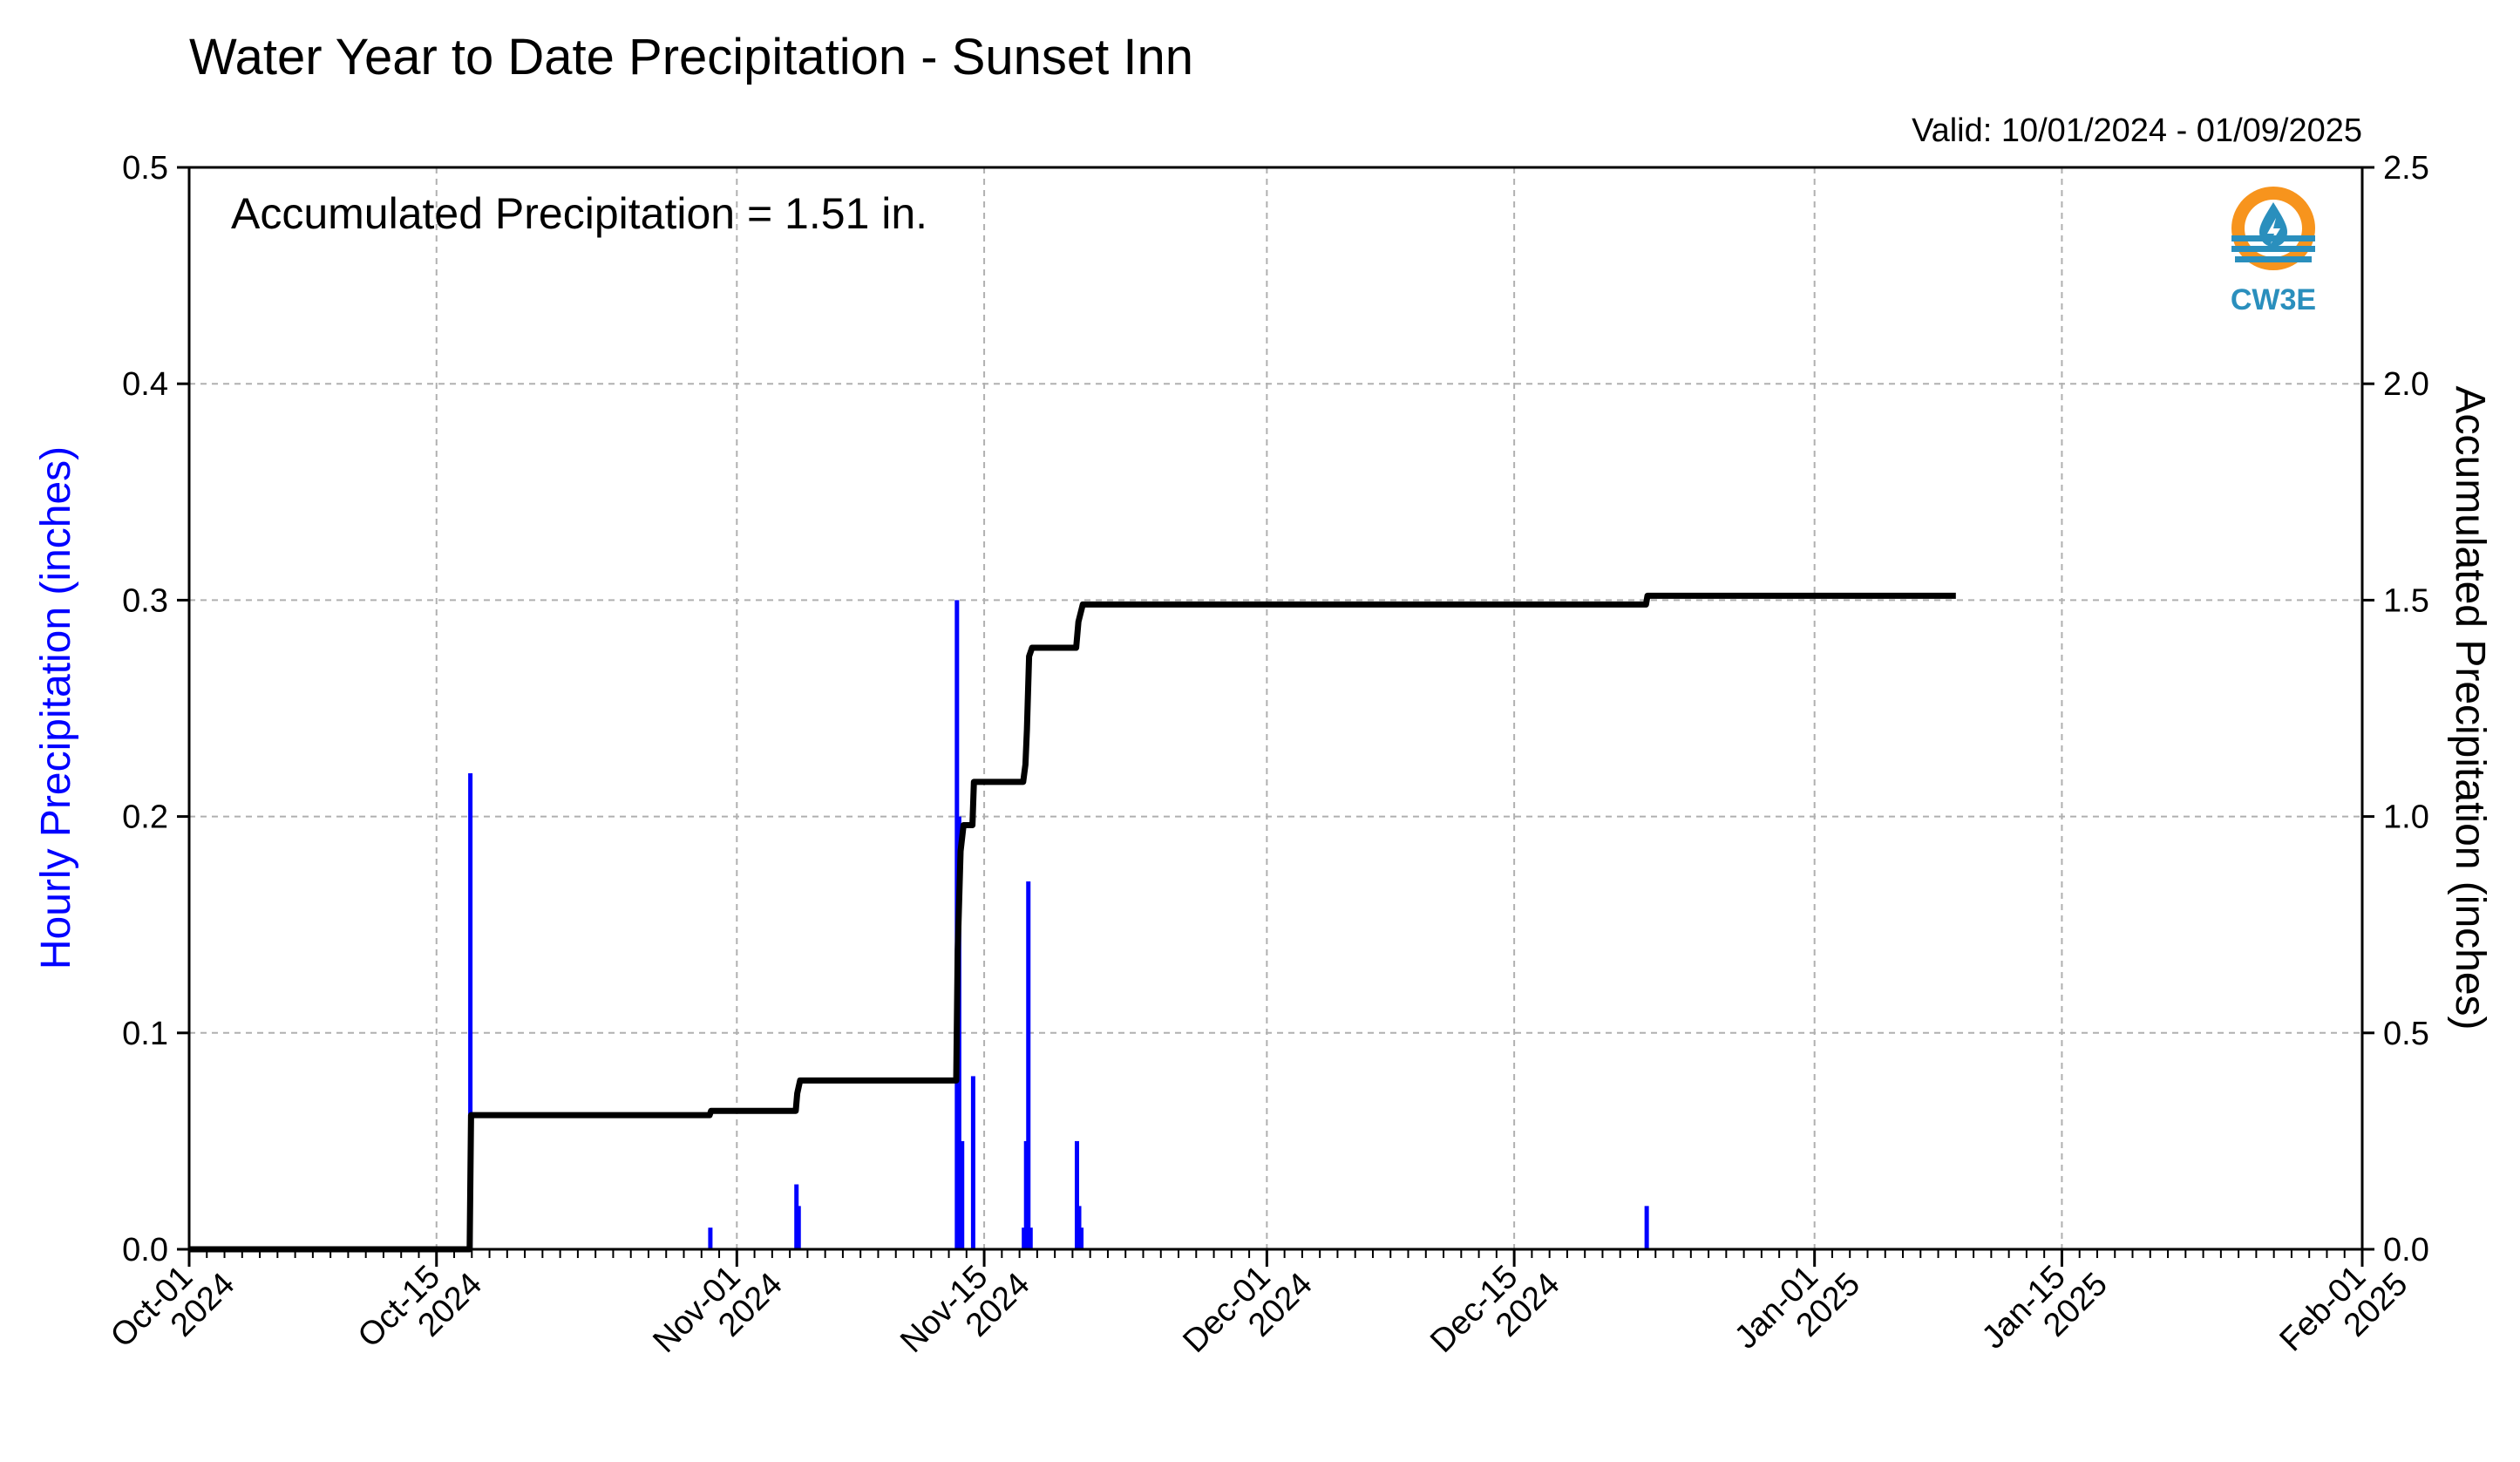 This screenshot has width=2520, height=1462. I want to click on y-right-tick-label: 0.0, so click(2406, 1250).